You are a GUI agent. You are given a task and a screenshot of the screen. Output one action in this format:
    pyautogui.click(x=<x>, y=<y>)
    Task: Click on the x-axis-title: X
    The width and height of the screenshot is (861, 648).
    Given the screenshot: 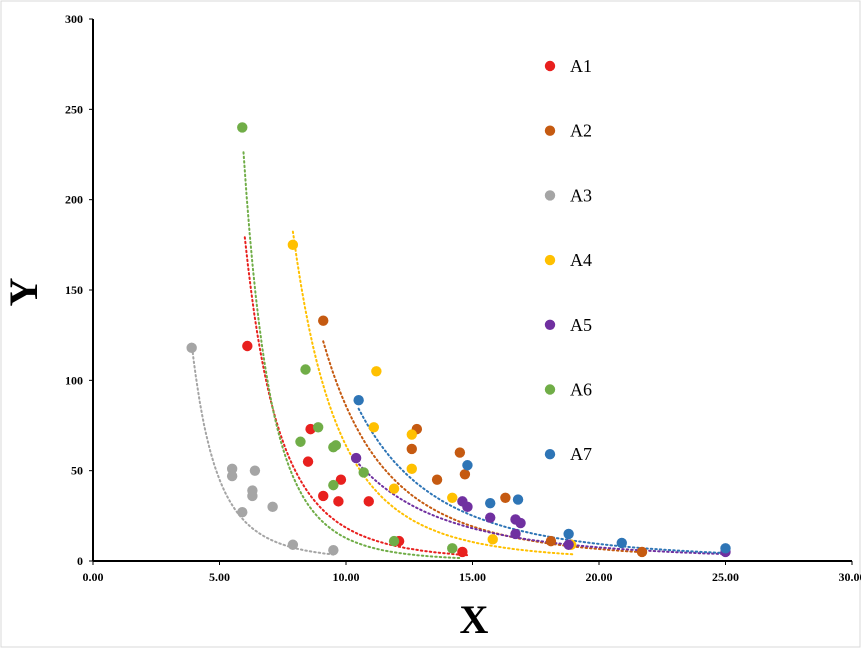 What is the action you would take?
    pyautogui.click(x=474, y=619)
    